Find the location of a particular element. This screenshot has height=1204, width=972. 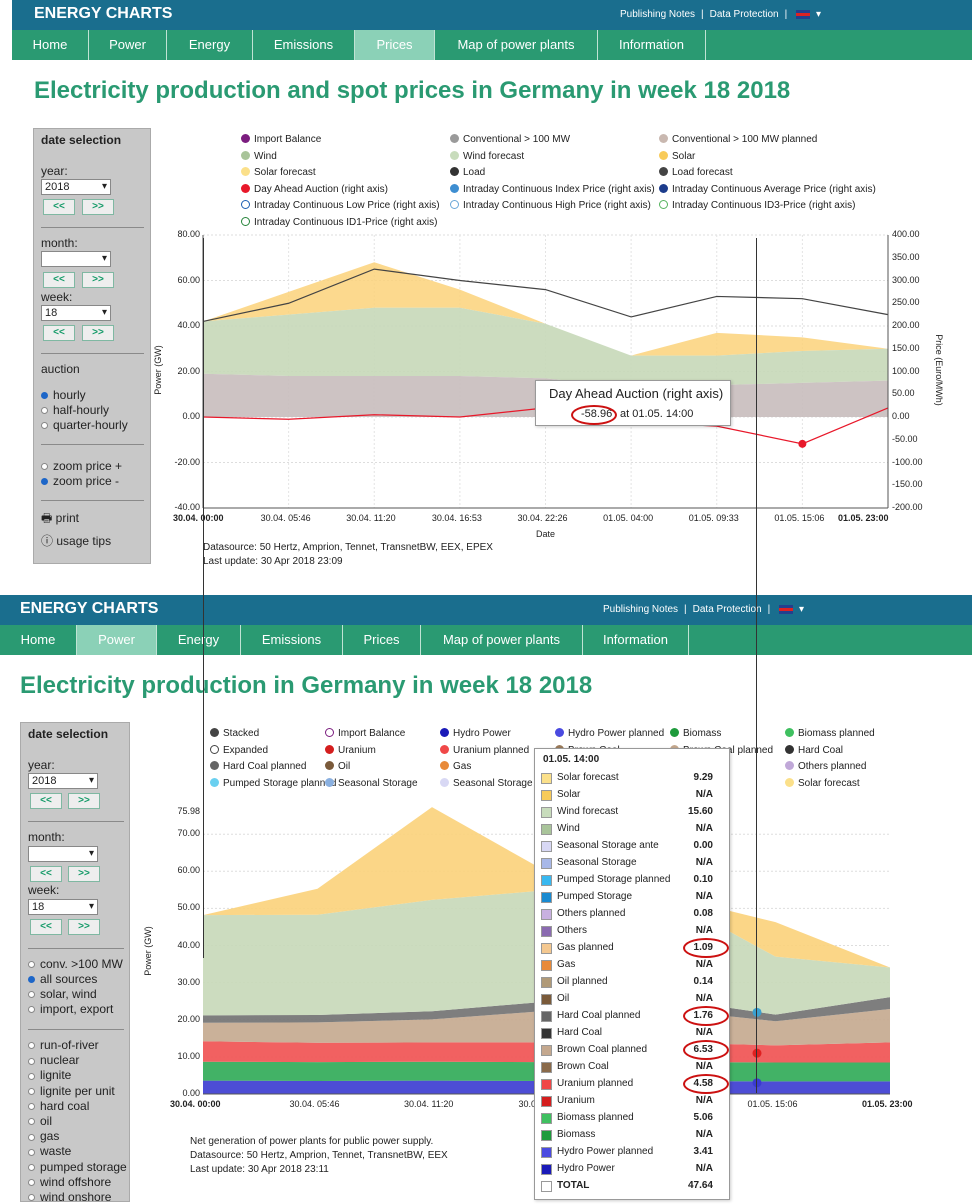

legend-item: Biomass is located at coordinates (695, 733).